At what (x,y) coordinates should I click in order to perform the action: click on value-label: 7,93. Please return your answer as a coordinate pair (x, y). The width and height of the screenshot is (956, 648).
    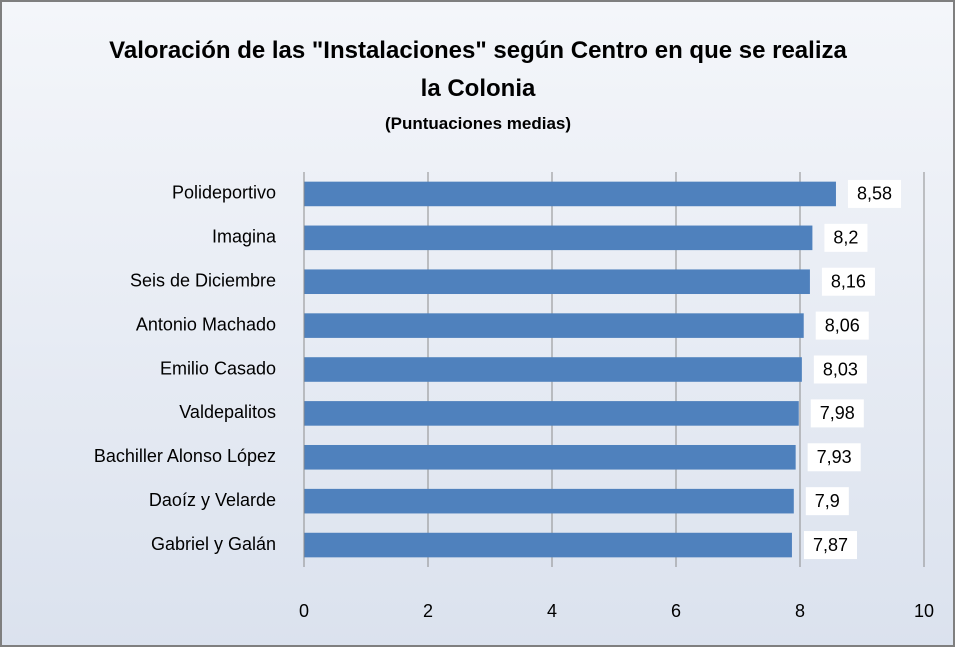
    Looking at the image, I should click on (834, 457).